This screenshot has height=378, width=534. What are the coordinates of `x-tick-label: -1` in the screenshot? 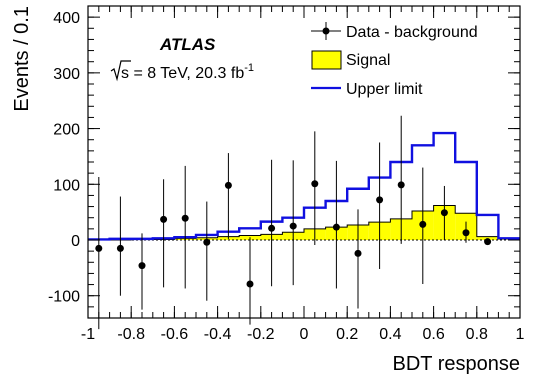 It's located at (88, 334).